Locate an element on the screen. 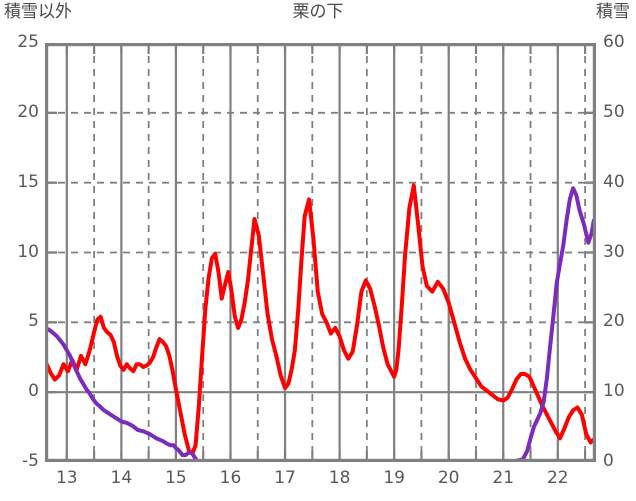 The height and width of the screenshot is (501, 636). x-axis-tick-label: 14 is located at coordinates (121, 478).